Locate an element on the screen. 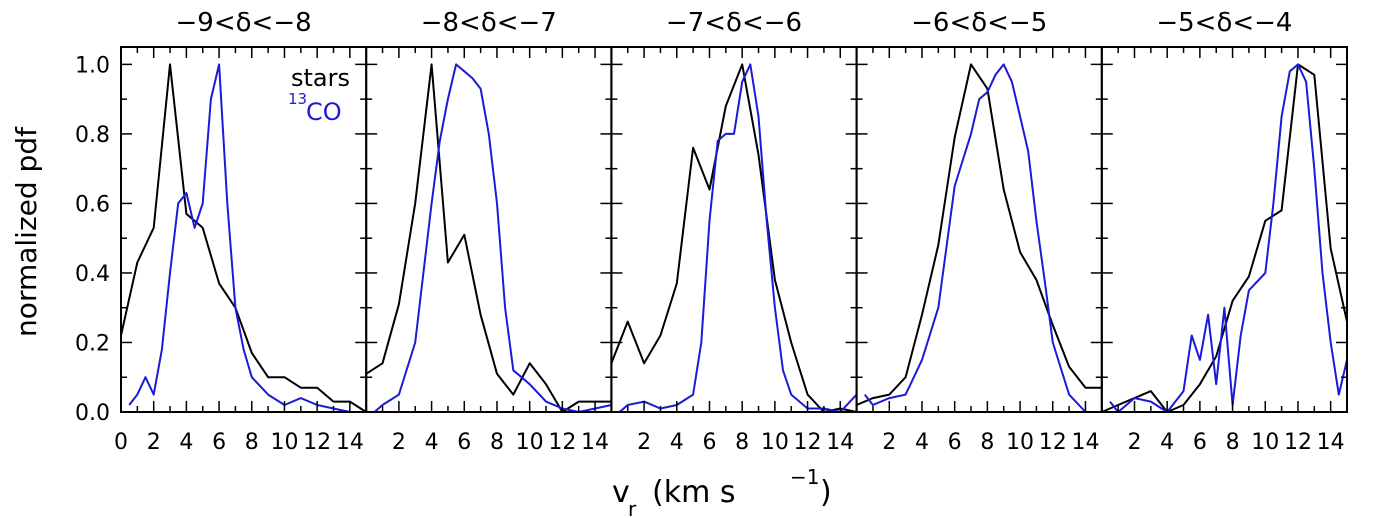 This screenshot has height=518, width=1374. panel-title: −9<δ<−8 is located at coordinates (244, 23).